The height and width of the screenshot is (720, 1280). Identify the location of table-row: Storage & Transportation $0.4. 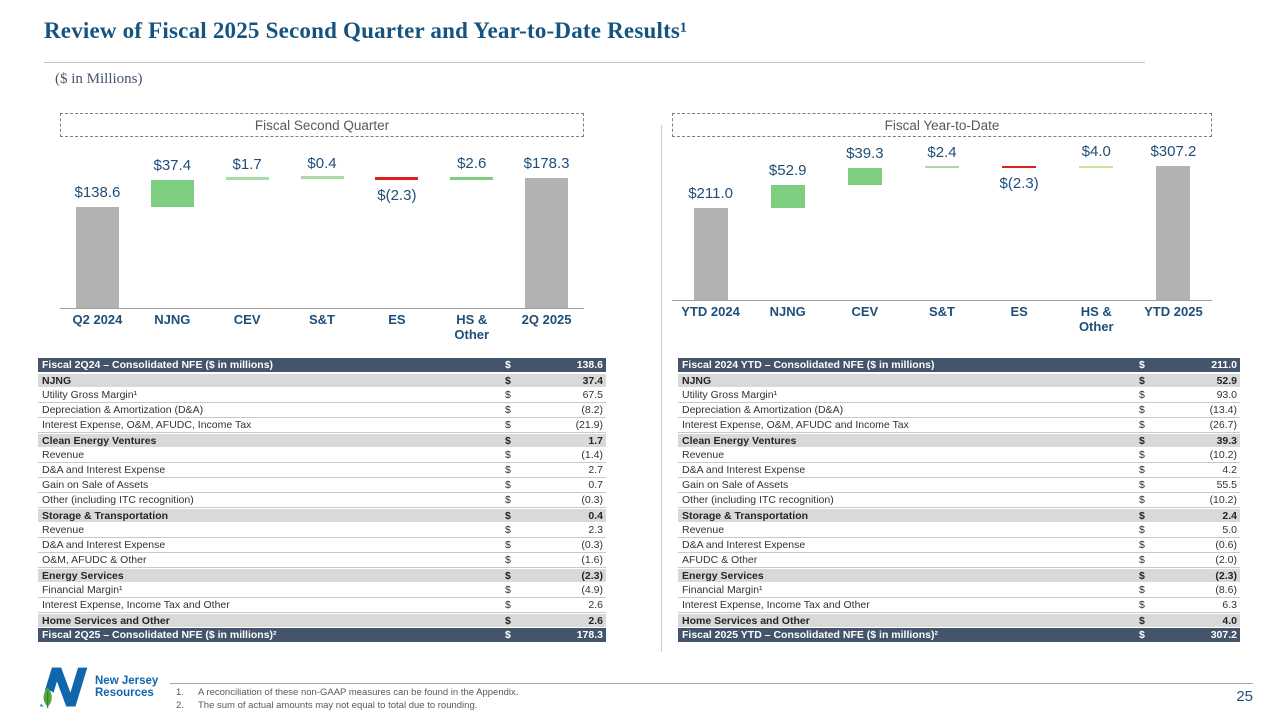
(322, 515).